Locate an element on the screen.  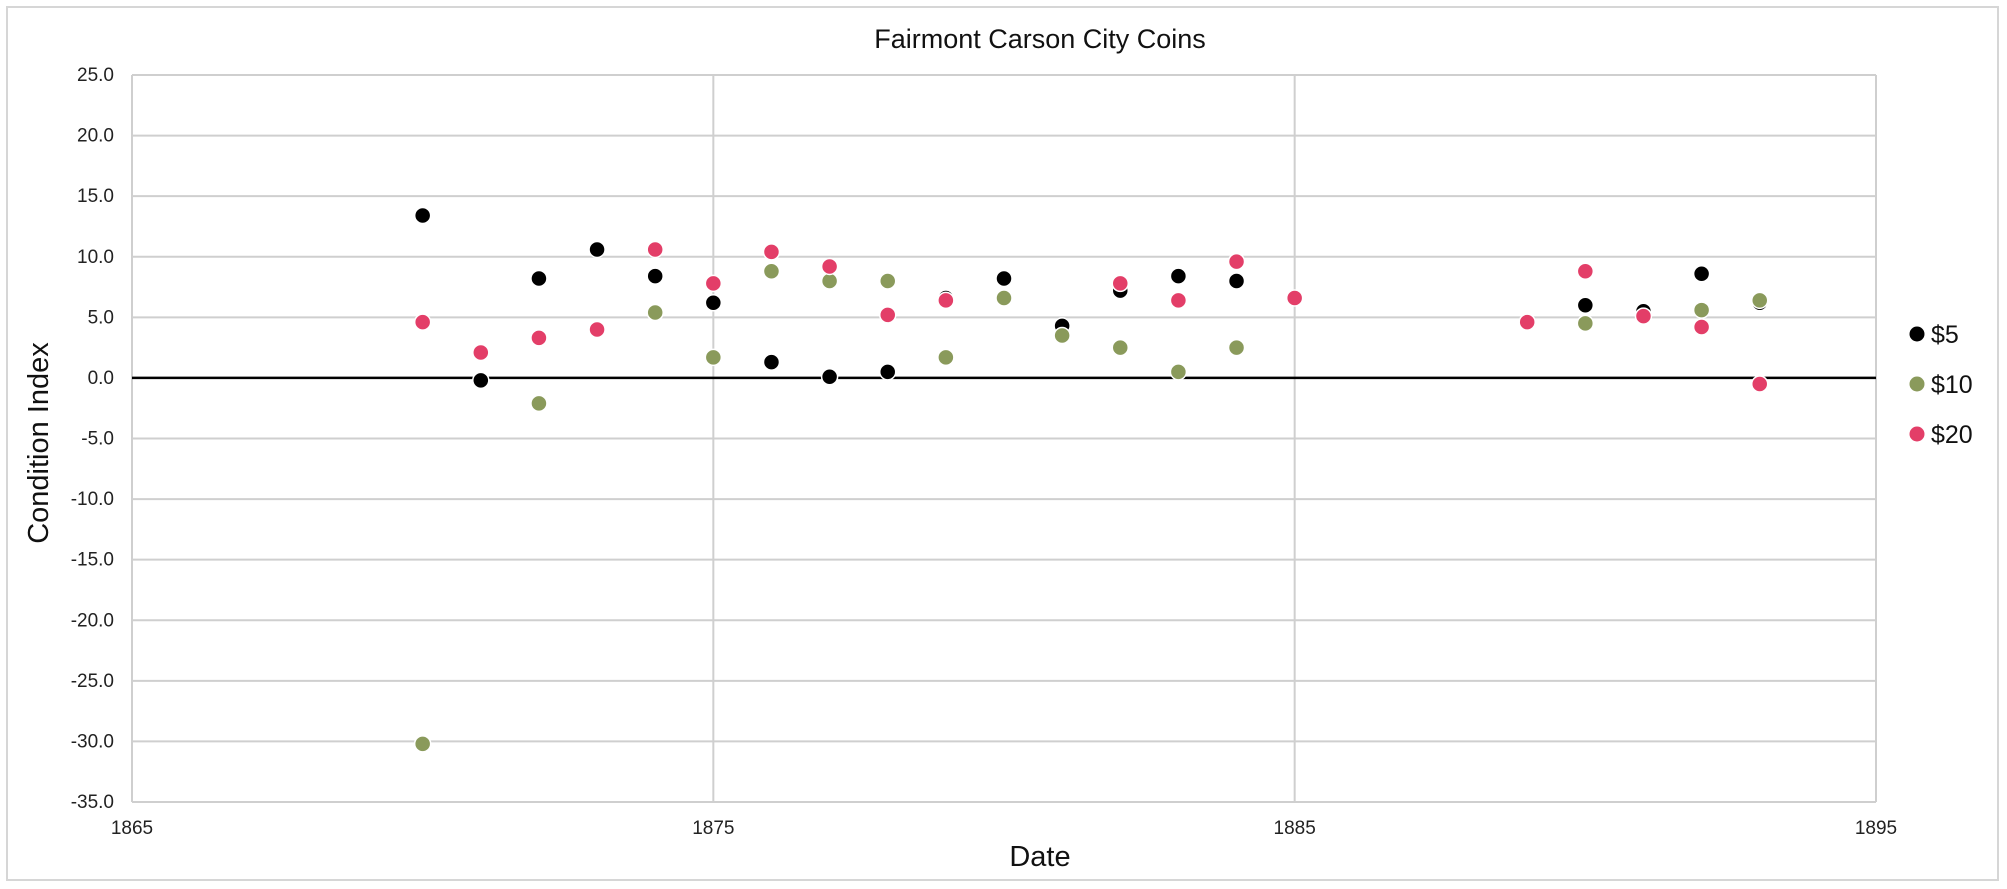
x-axis-ticks: 1865 1875 1885 1895 is located at coordinates (1004, 828).